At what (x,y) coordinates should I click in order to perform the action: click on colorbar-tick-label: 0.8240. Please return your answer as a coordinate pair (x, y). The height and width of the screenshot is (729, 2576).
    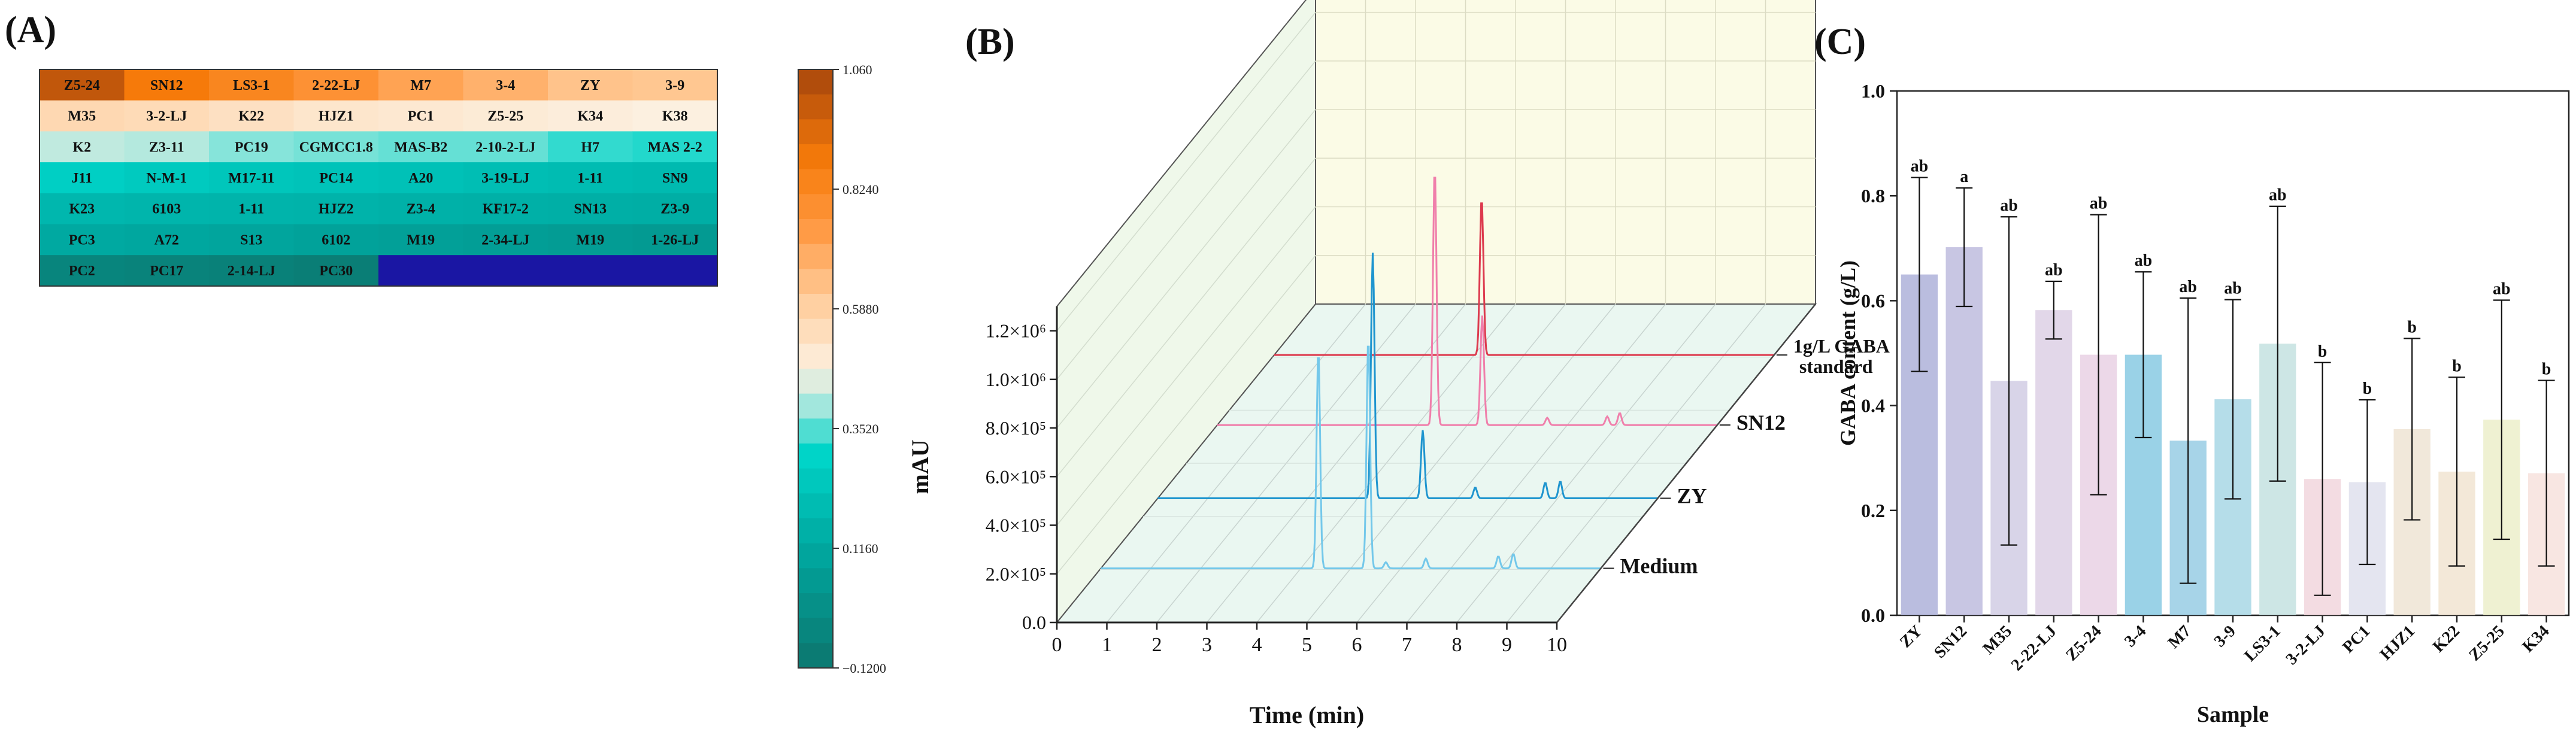
    Looking at the image, I should click on (860, 189).